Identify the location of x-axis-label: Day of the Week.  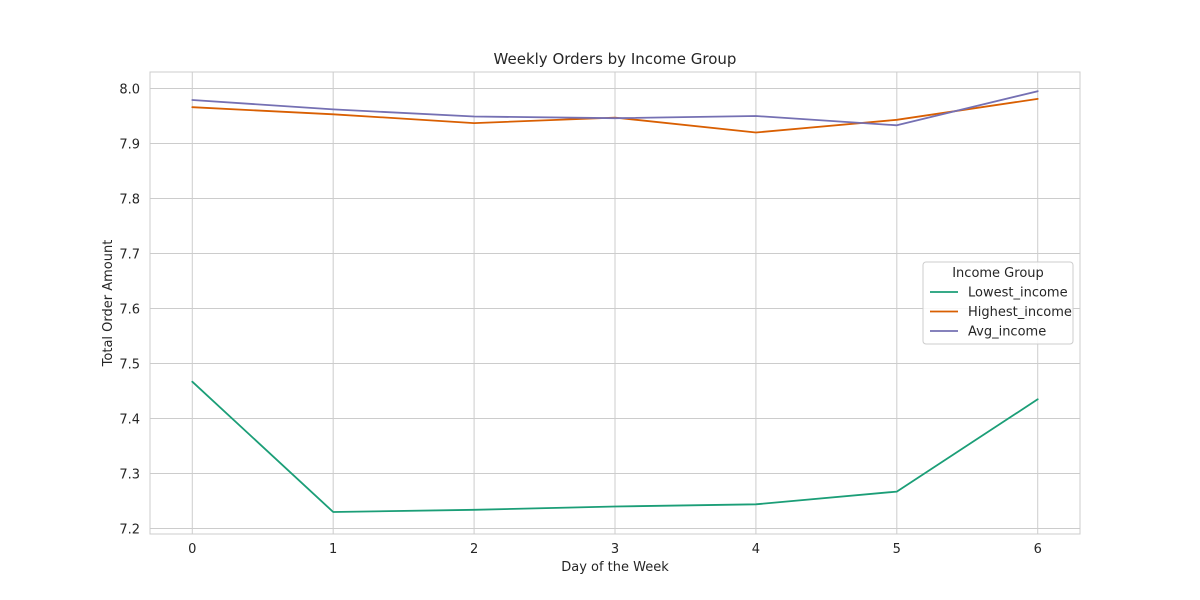
(615, 567).